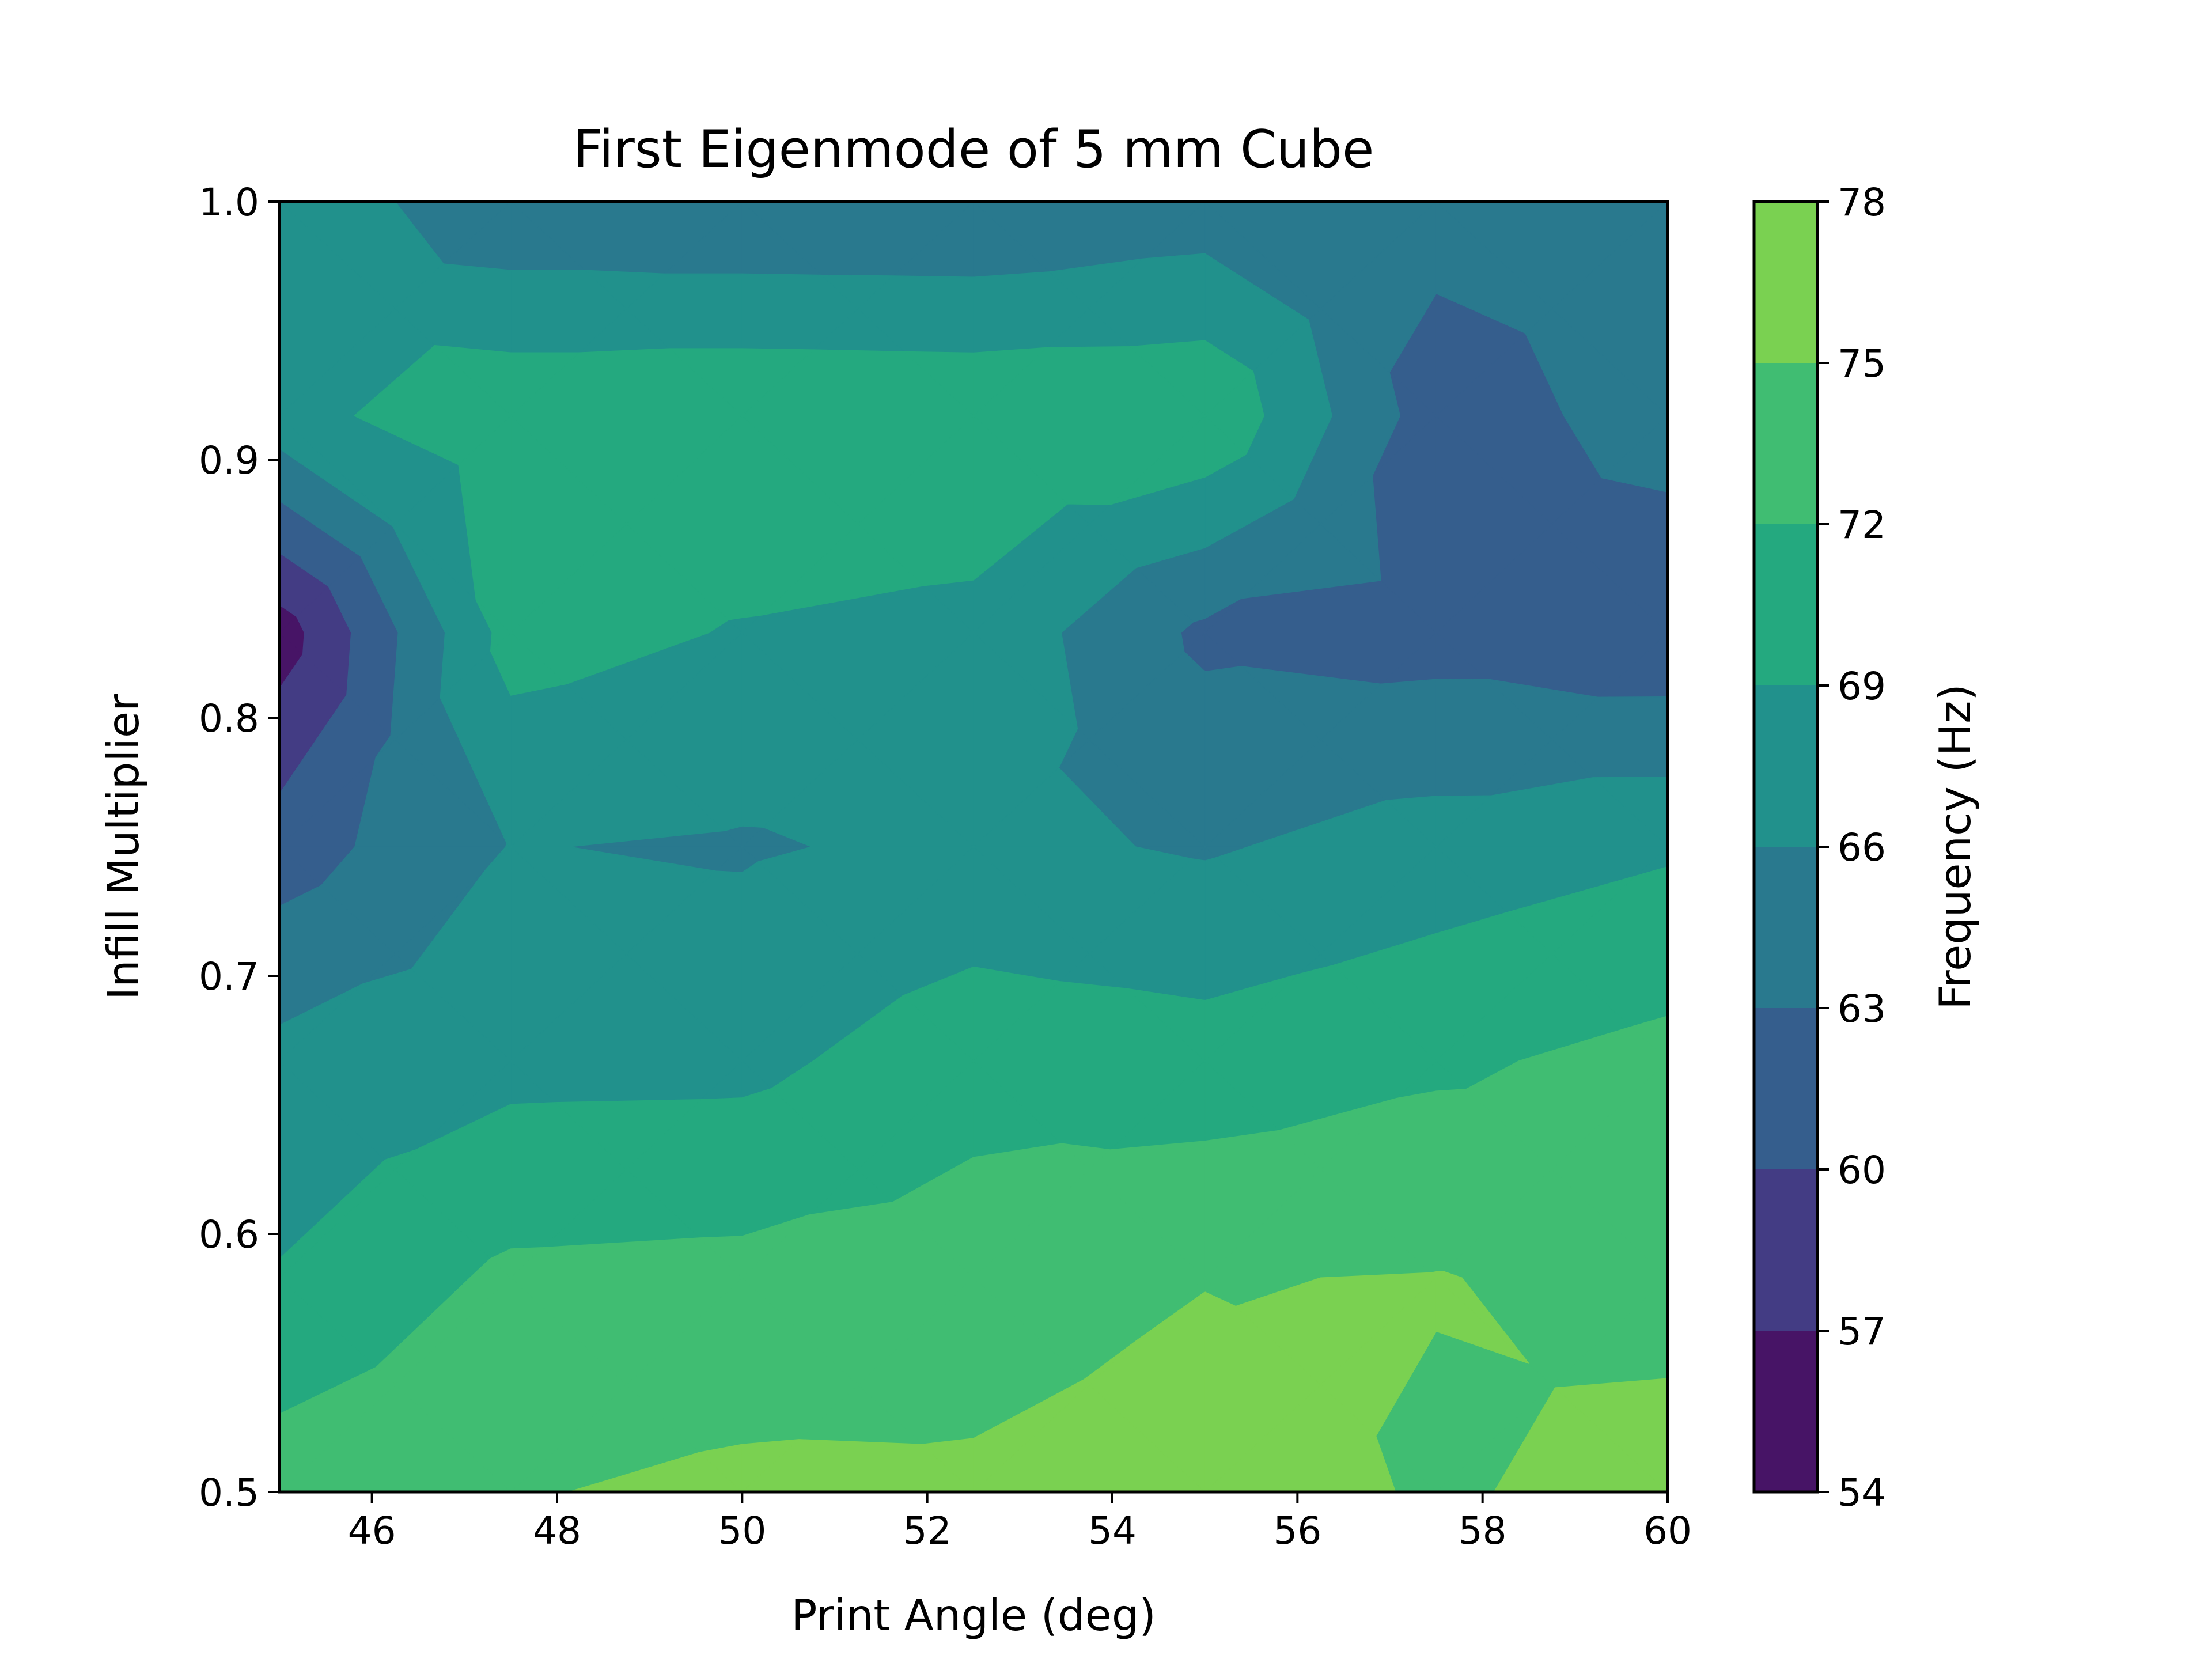 The width and height of the screenshot is (2212, 1659). I want to click on colorbar-tick-label: 72, so click(1862, 525).